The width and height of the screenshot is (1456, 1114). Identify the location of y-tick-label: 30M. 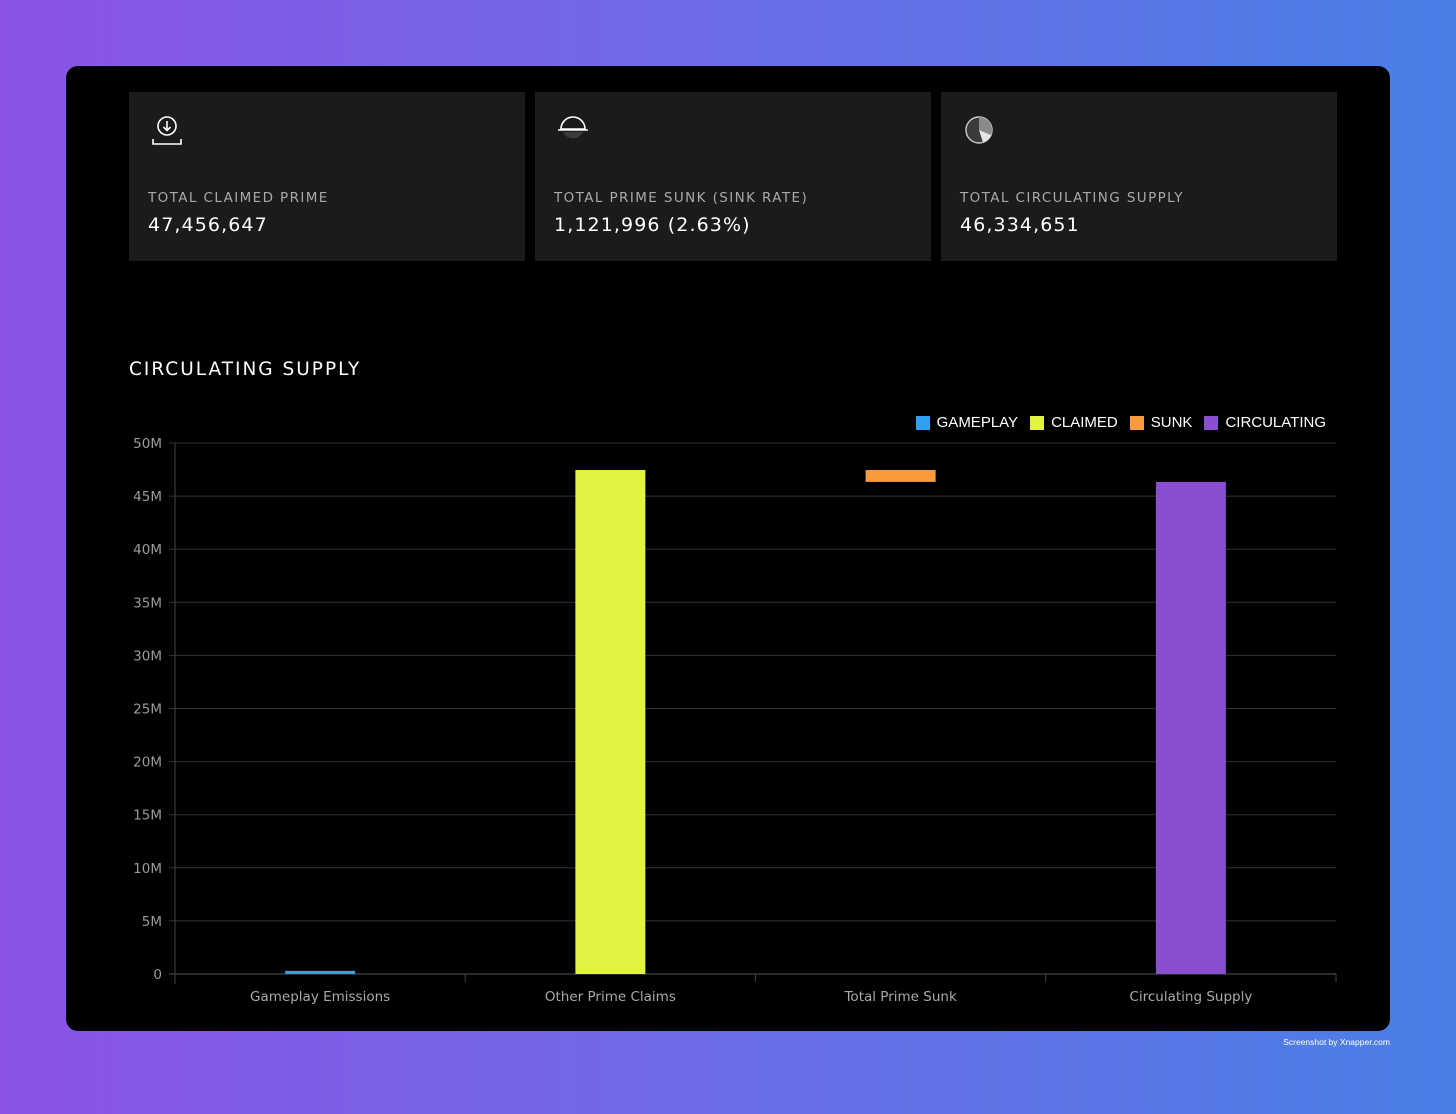
(147, 656).